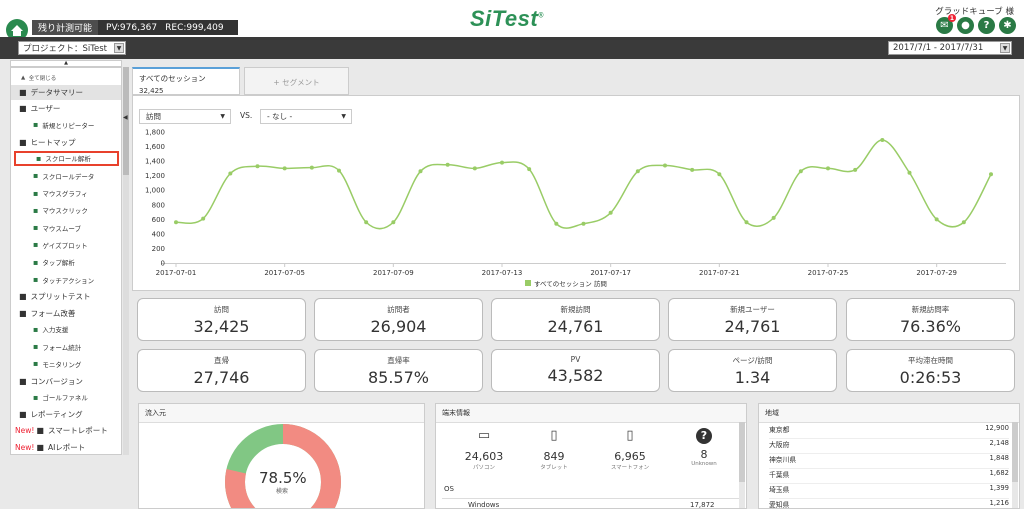 The width and height of the screenshot is (1024, 509). I want to click on gear-icon: ✱, so click(1007, 25).